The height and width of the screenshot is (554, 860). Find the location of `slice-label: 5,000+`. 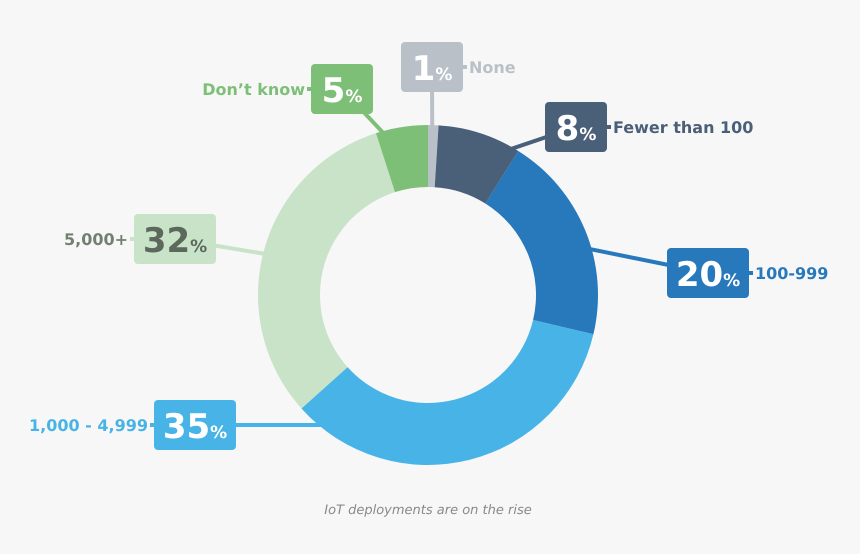

slice-label: 5,000+ is located at coordinates (96, 239).